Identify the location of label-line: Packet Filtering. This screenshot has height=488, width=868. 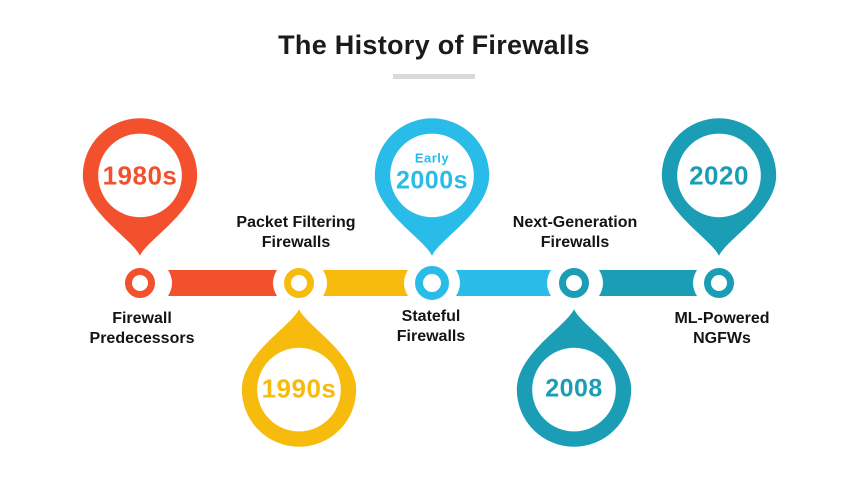
(296, 222).